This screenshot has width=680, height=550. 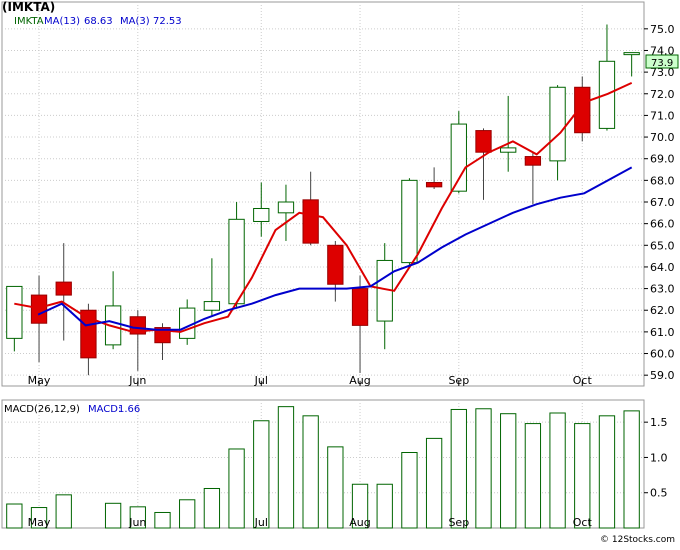 What do you see at coordinates (662, 72) in the screenshot?
I see `price-y-tick-label: 73.0` at bounding box center [662, 72].